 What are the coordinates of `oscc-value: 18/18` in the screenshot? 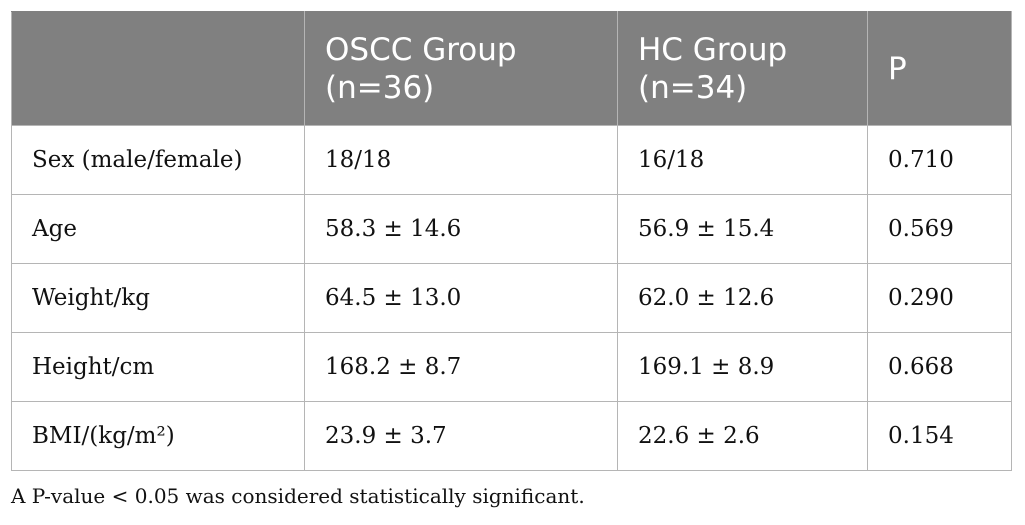 It's located at (461, 160).